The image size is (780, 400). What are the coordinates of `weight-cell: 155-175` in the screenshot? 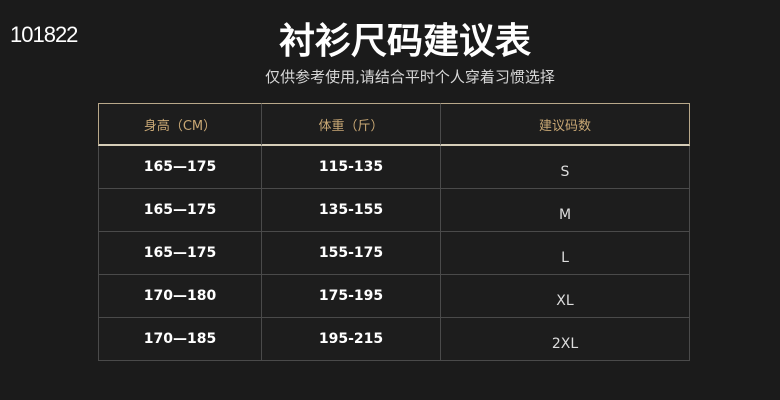 It's located at (351, 253).